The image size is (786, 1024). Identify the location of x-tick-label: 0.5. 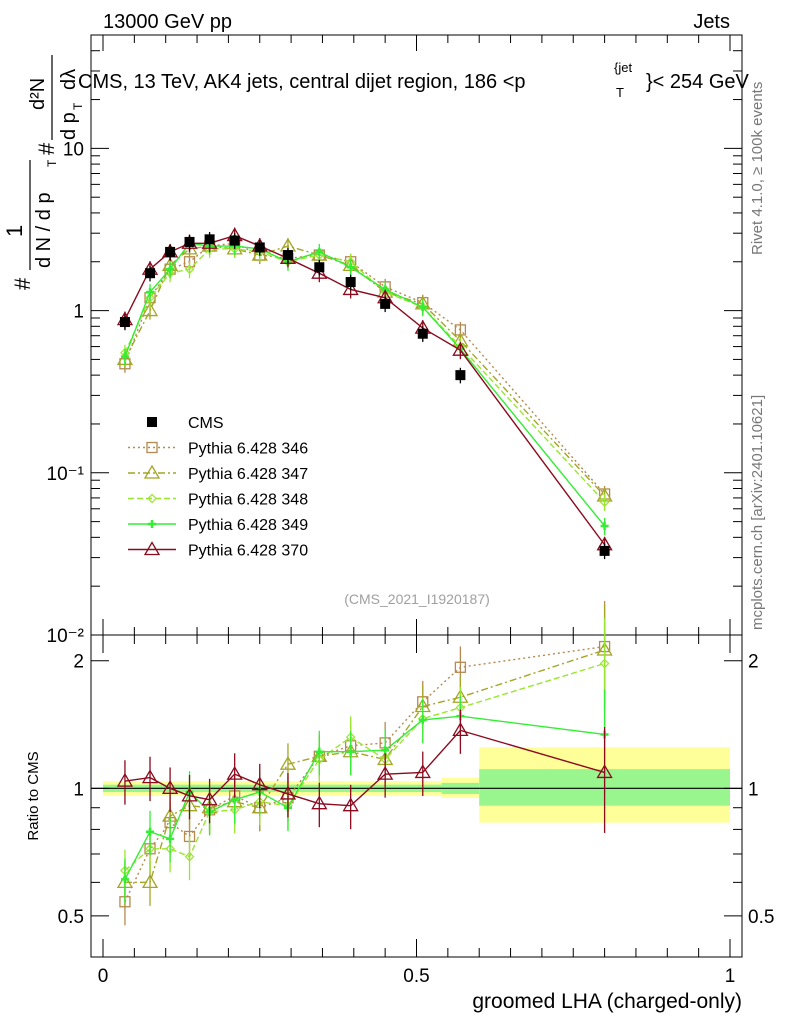
(416, 976).